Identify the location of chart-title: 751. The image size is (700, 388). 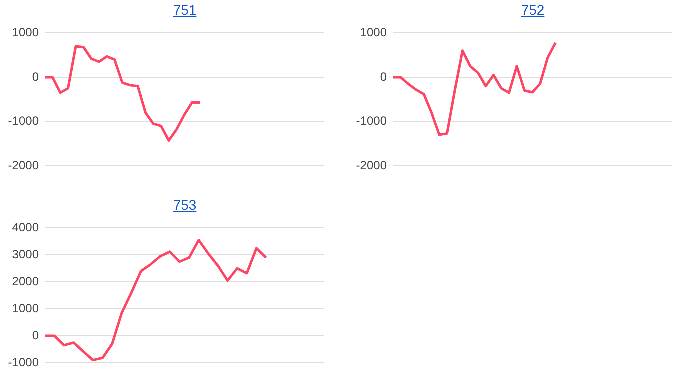
(185, 10).